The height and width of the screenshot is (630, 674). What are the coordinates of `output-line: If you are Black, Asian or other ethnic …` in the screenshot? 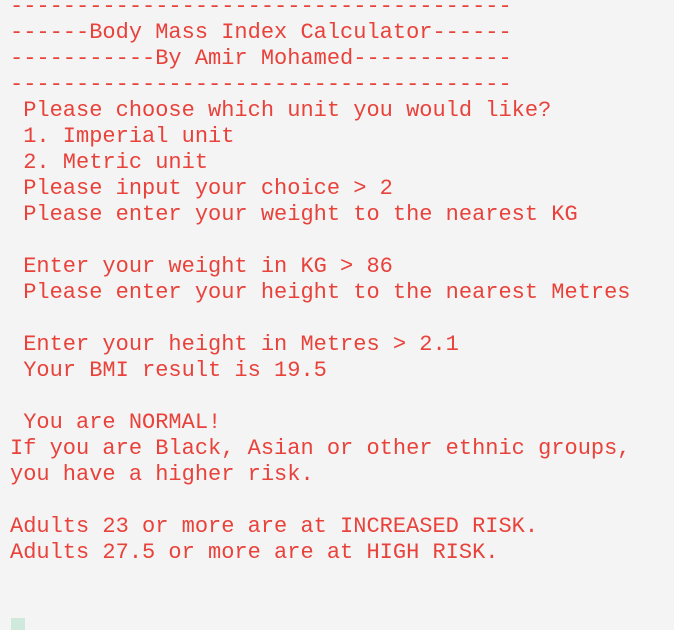 It's located at (320, 448).